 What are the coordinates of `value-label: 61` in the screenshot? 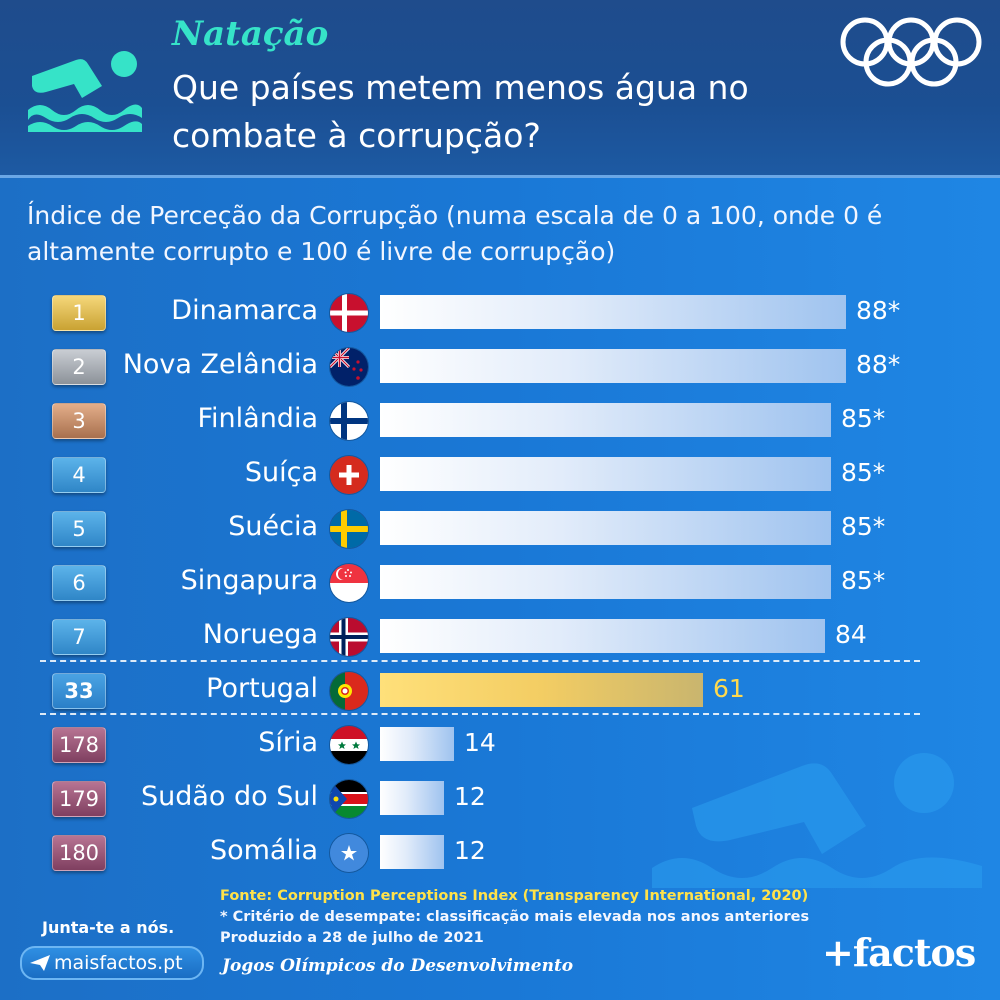 It's located at (729, 688).